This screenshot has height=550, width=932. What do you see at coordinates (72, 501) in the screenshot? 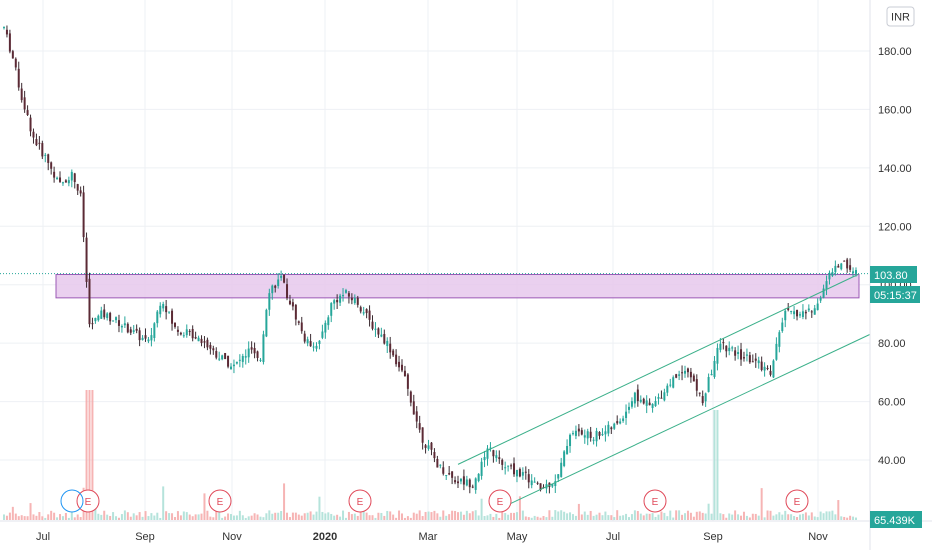
I see `dividend-marker` at bounding box center [72, 501].